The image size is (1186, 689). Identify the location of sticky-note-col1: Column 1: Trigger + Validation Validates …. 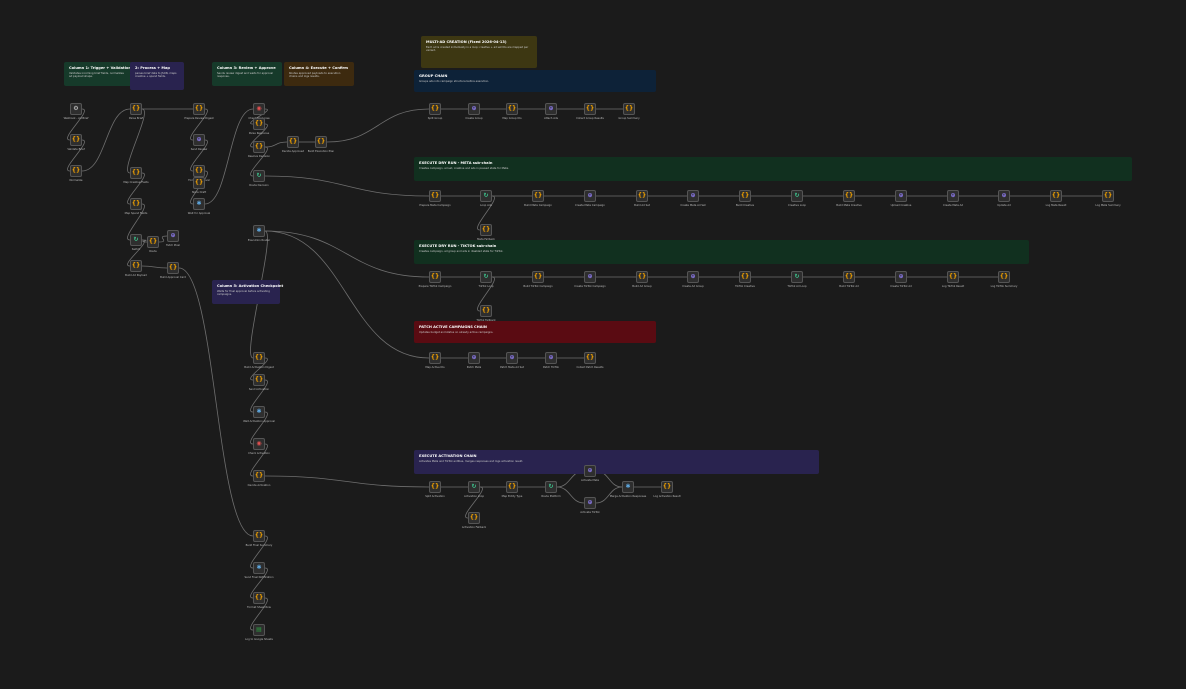
(98, 74).